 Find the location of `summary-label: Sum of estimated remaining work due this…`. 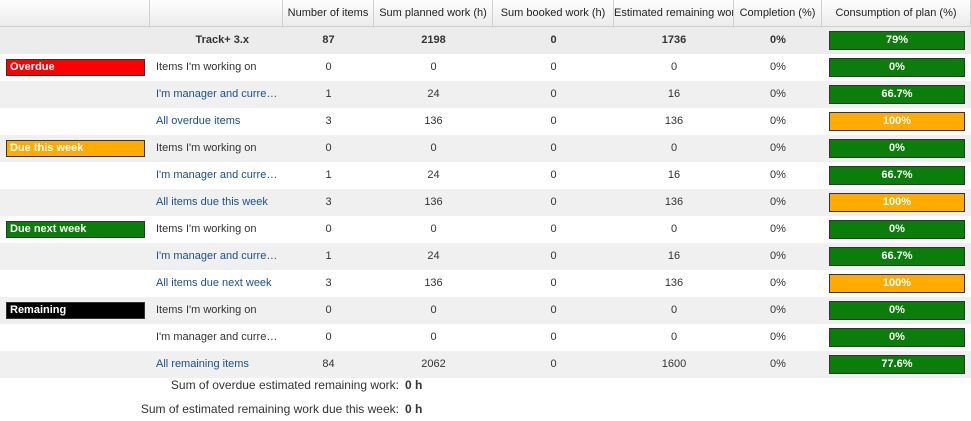

summary-label: Sum of estimated remaining work due this… is located at coordinates (269, 409).